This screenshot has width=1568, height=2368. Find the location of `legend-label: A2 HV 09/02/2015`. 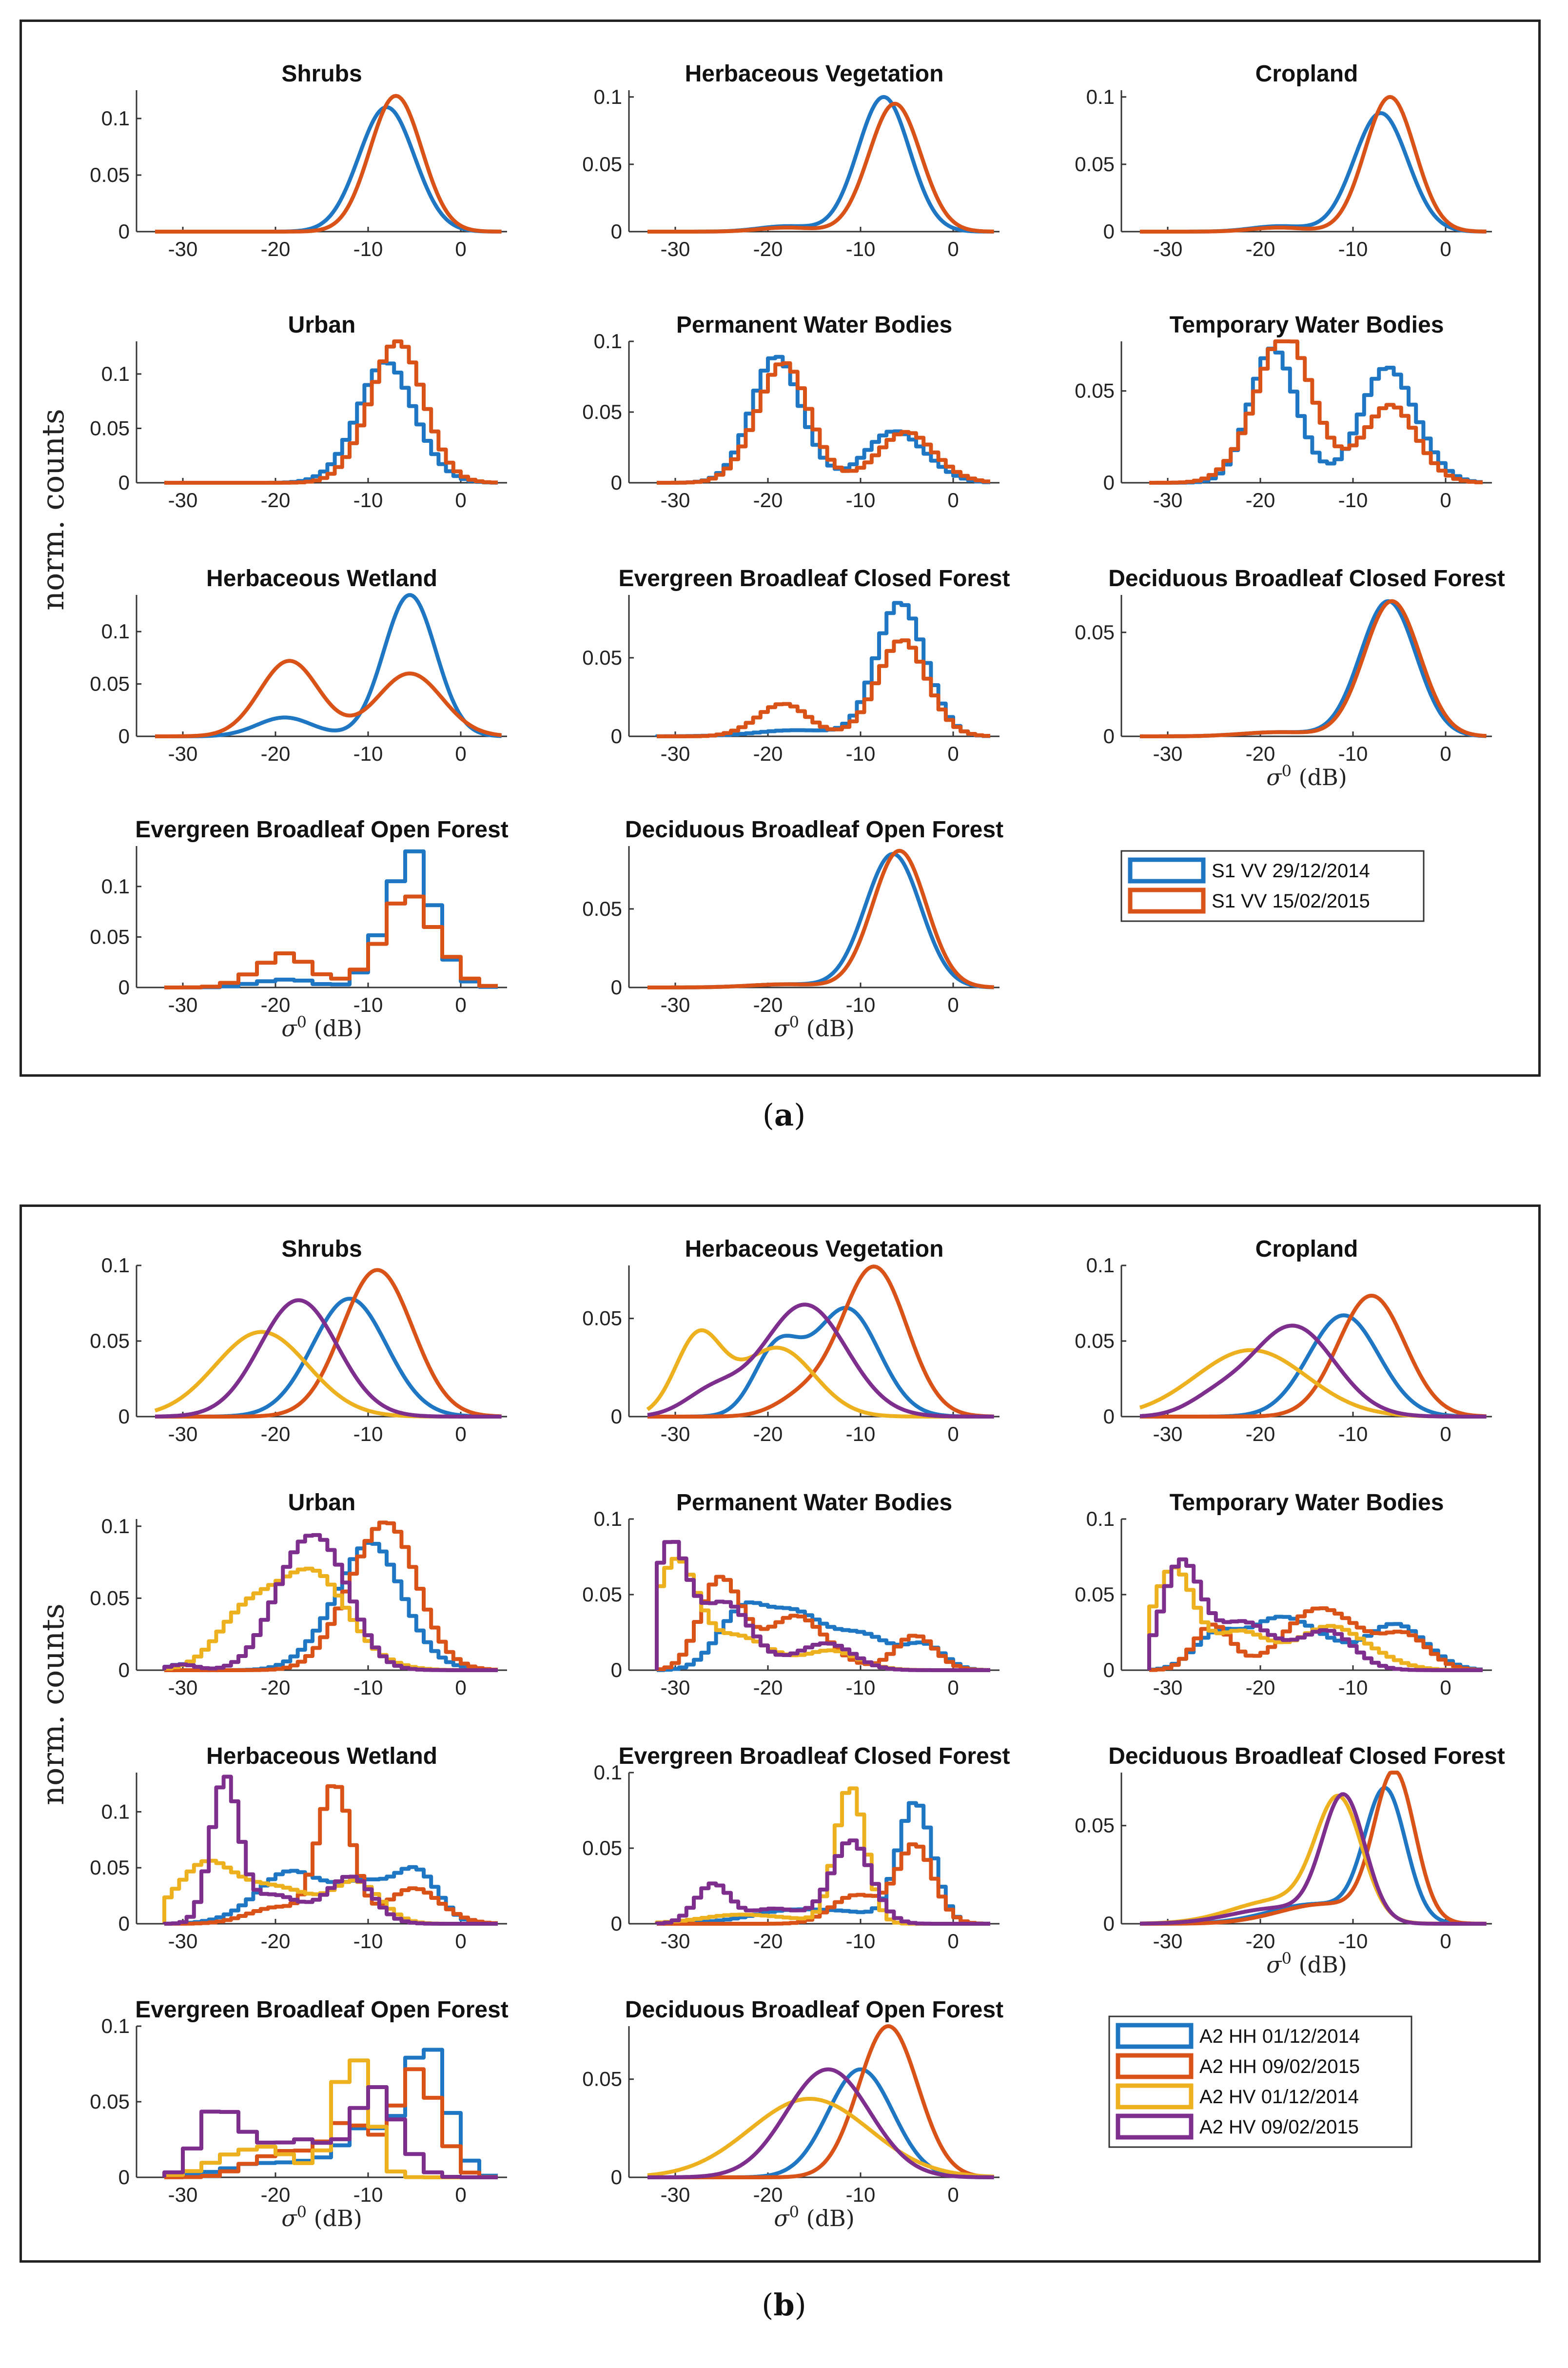

legend-label: A2 HV 09/02/2015 is located at coordinates (1279, 2127).